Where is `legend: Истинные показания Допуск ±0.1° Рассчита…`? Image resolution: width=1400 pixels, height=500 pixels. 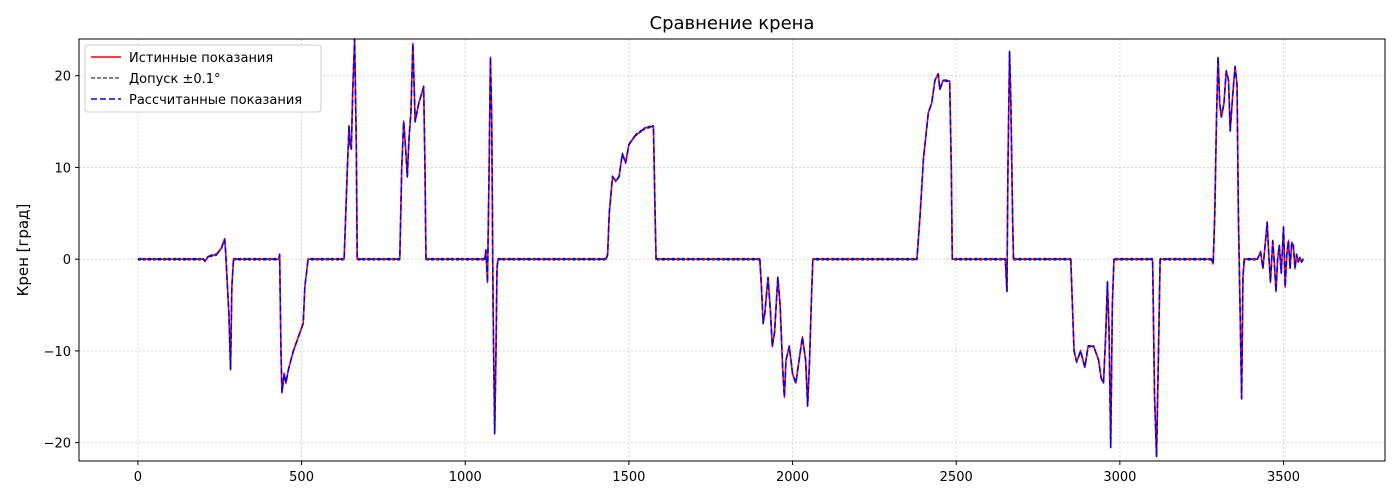 legend: Истинные показания Допуск ±0.1° Рассчита… is located at coordinates (203, 78).